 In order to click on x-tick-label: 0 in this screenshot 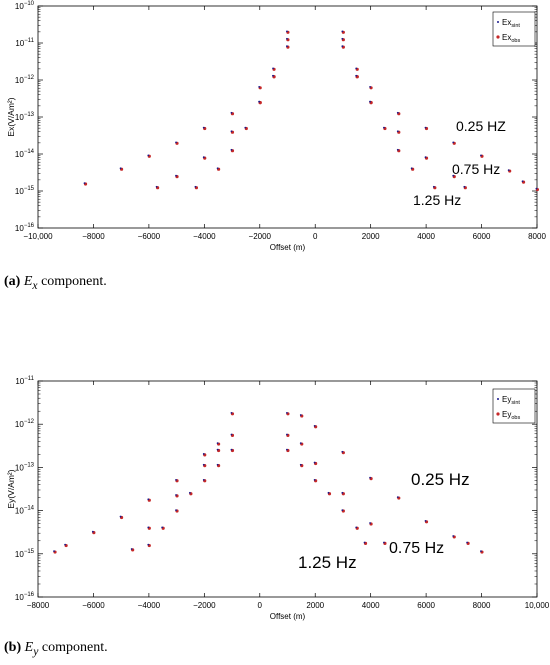, I will do `click(315, 236)`.